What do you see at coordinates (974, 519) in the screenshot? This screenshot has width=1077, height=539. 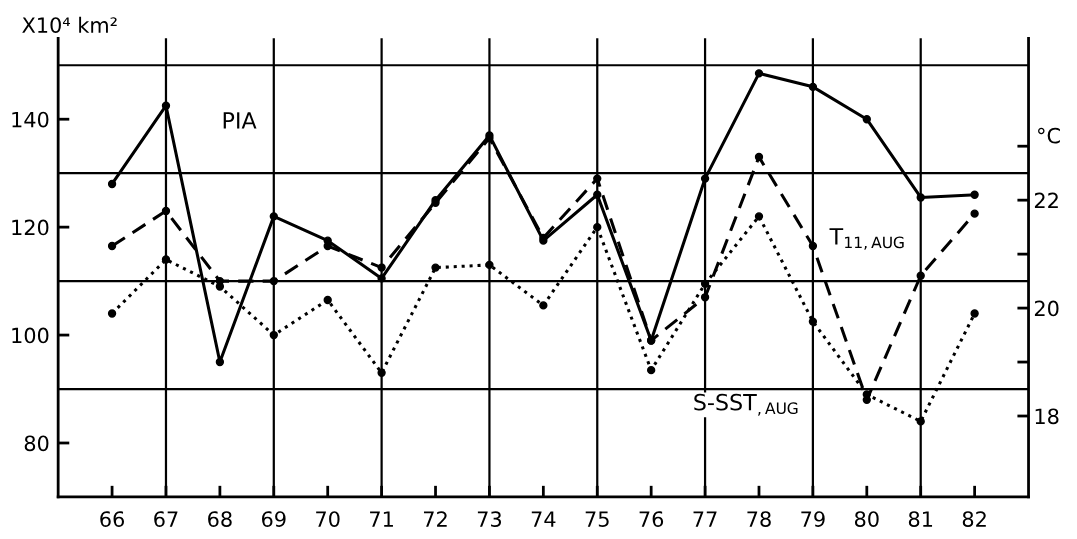 I see `x-tick-label: 82` at bounding box center [974, 519].